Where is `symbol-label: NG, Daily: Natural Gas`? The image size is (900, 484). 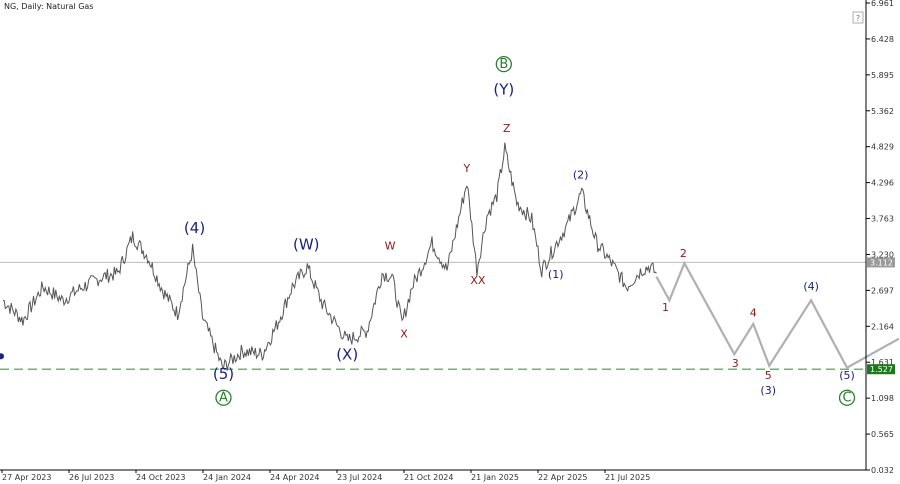
symbol-label: NG, Daily: Natural Gas is located at coordinates (49, 6).